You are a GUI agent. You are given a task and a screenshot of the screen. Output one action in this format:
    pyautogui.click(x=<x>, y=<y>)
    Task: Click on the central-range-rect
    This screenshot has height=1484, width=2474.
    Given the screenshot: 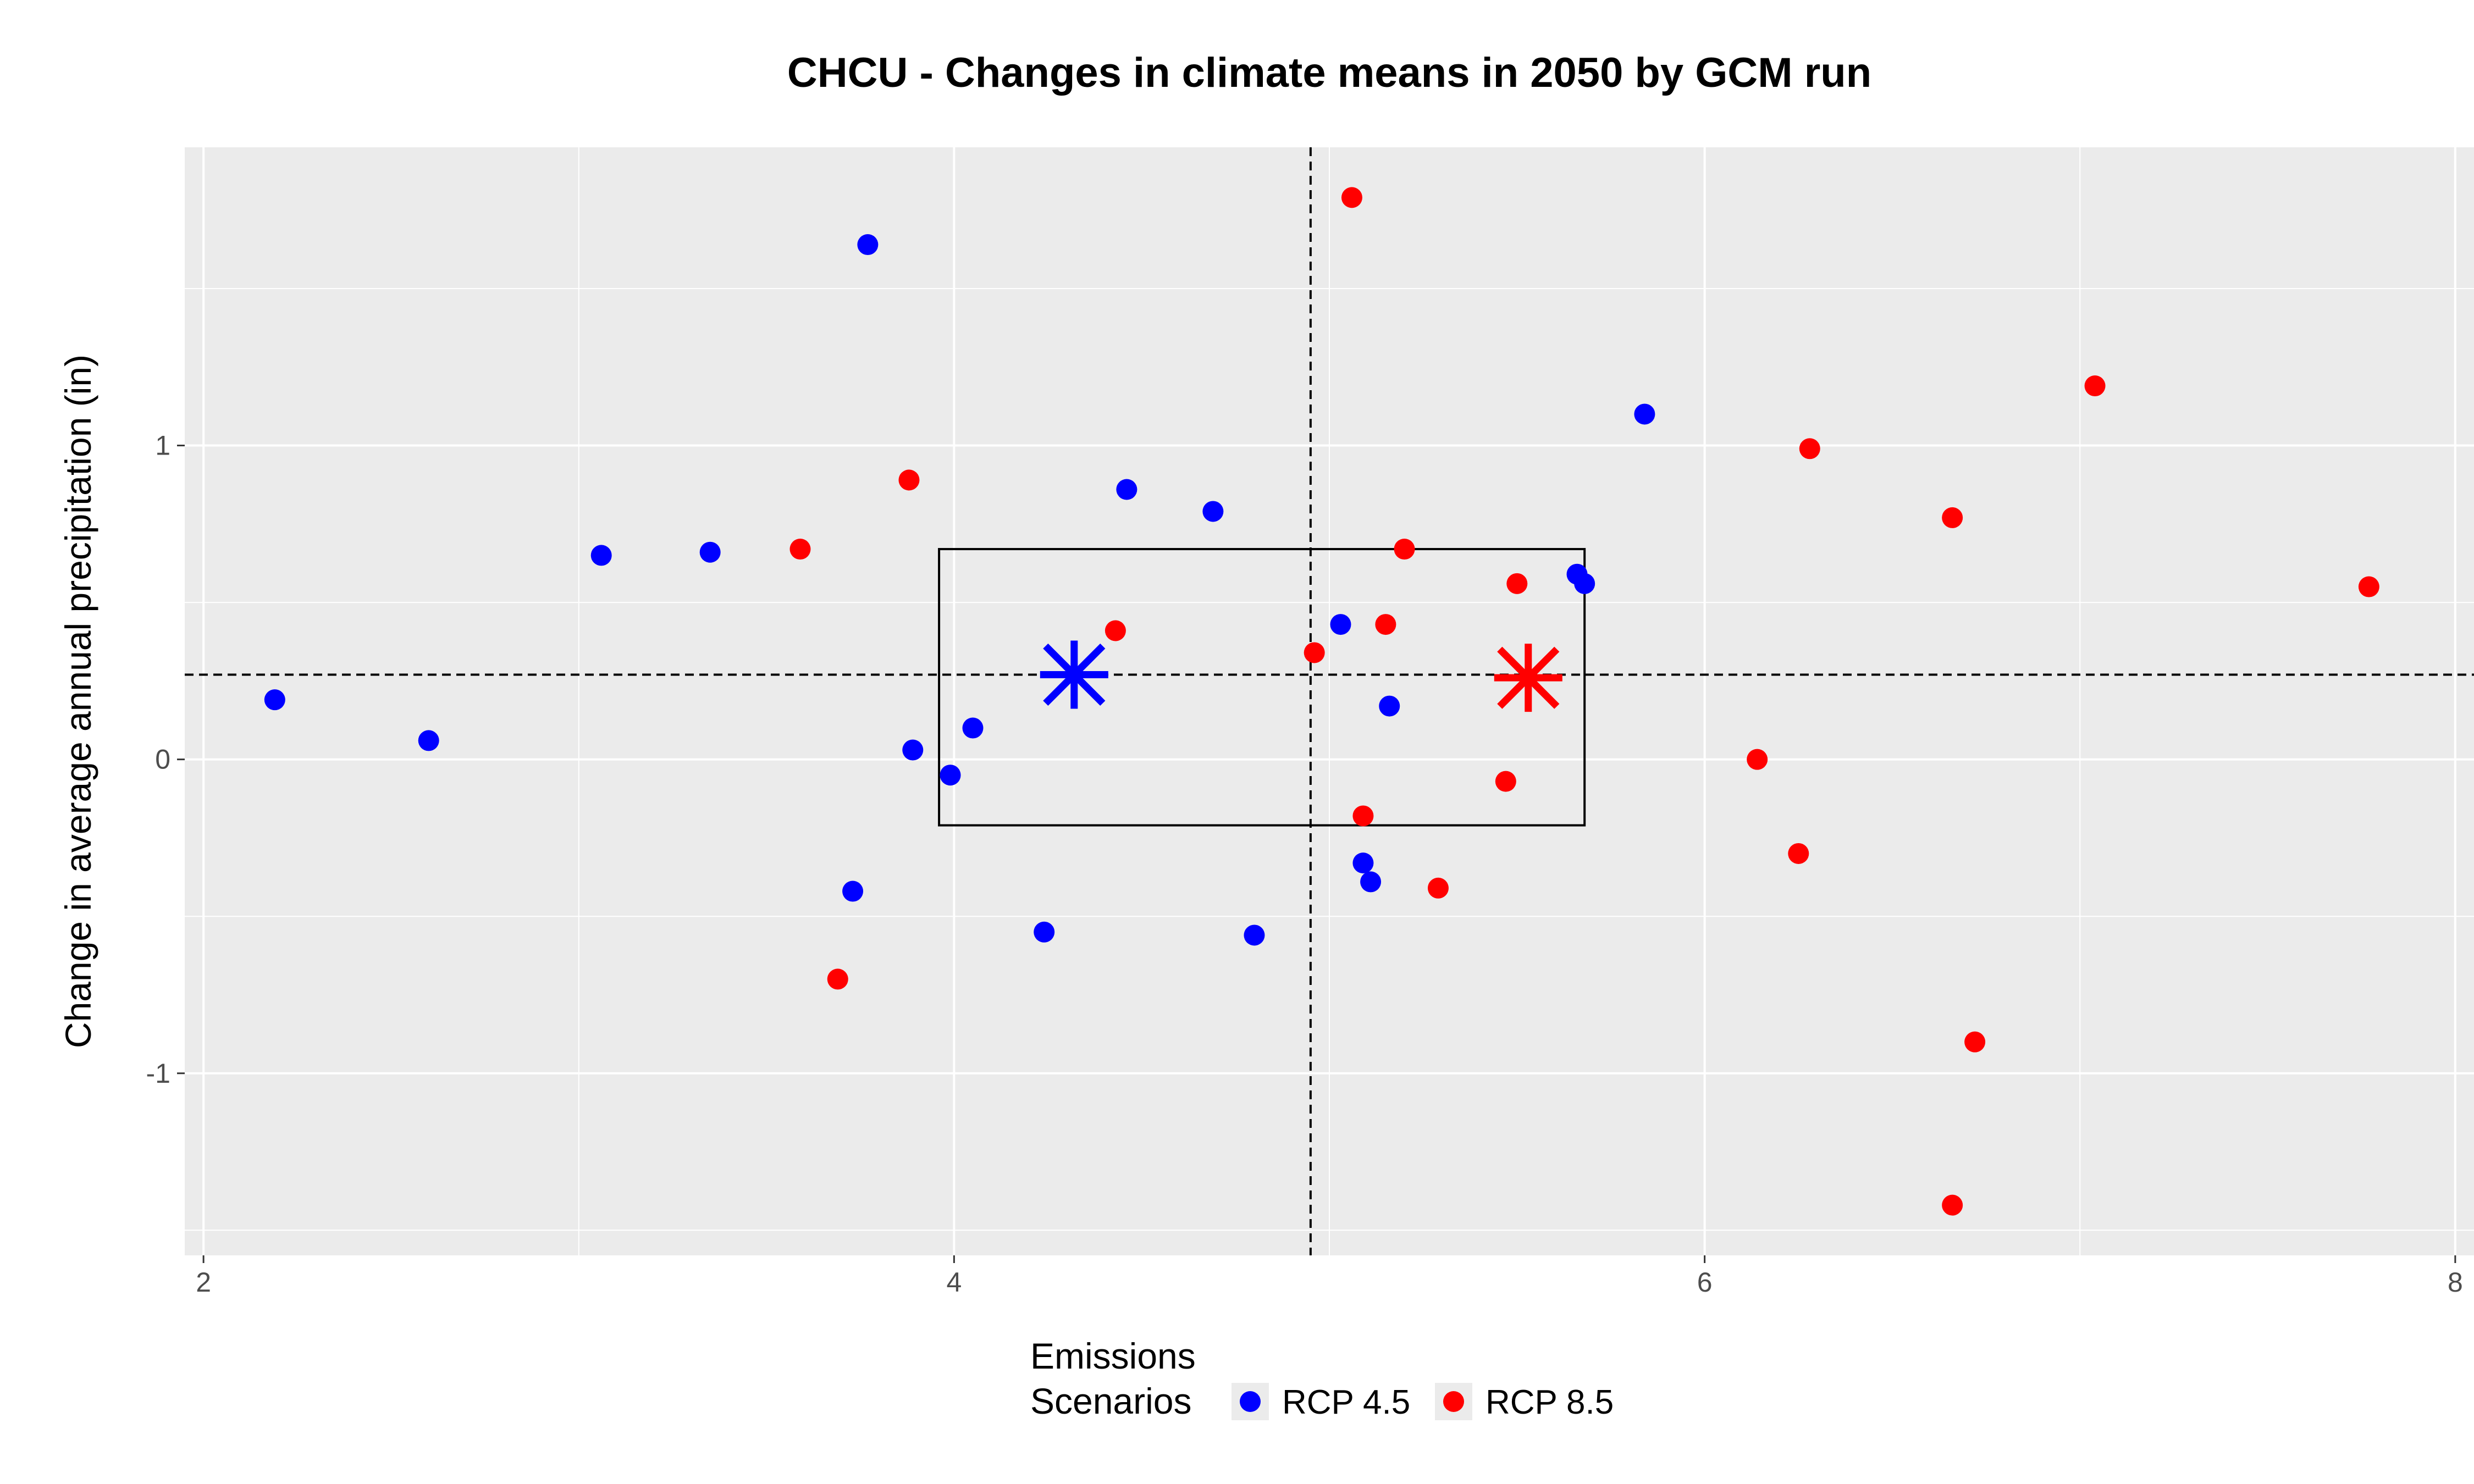 What is the action you would take?
    pyautogui.click(x=1262, y=687)
    